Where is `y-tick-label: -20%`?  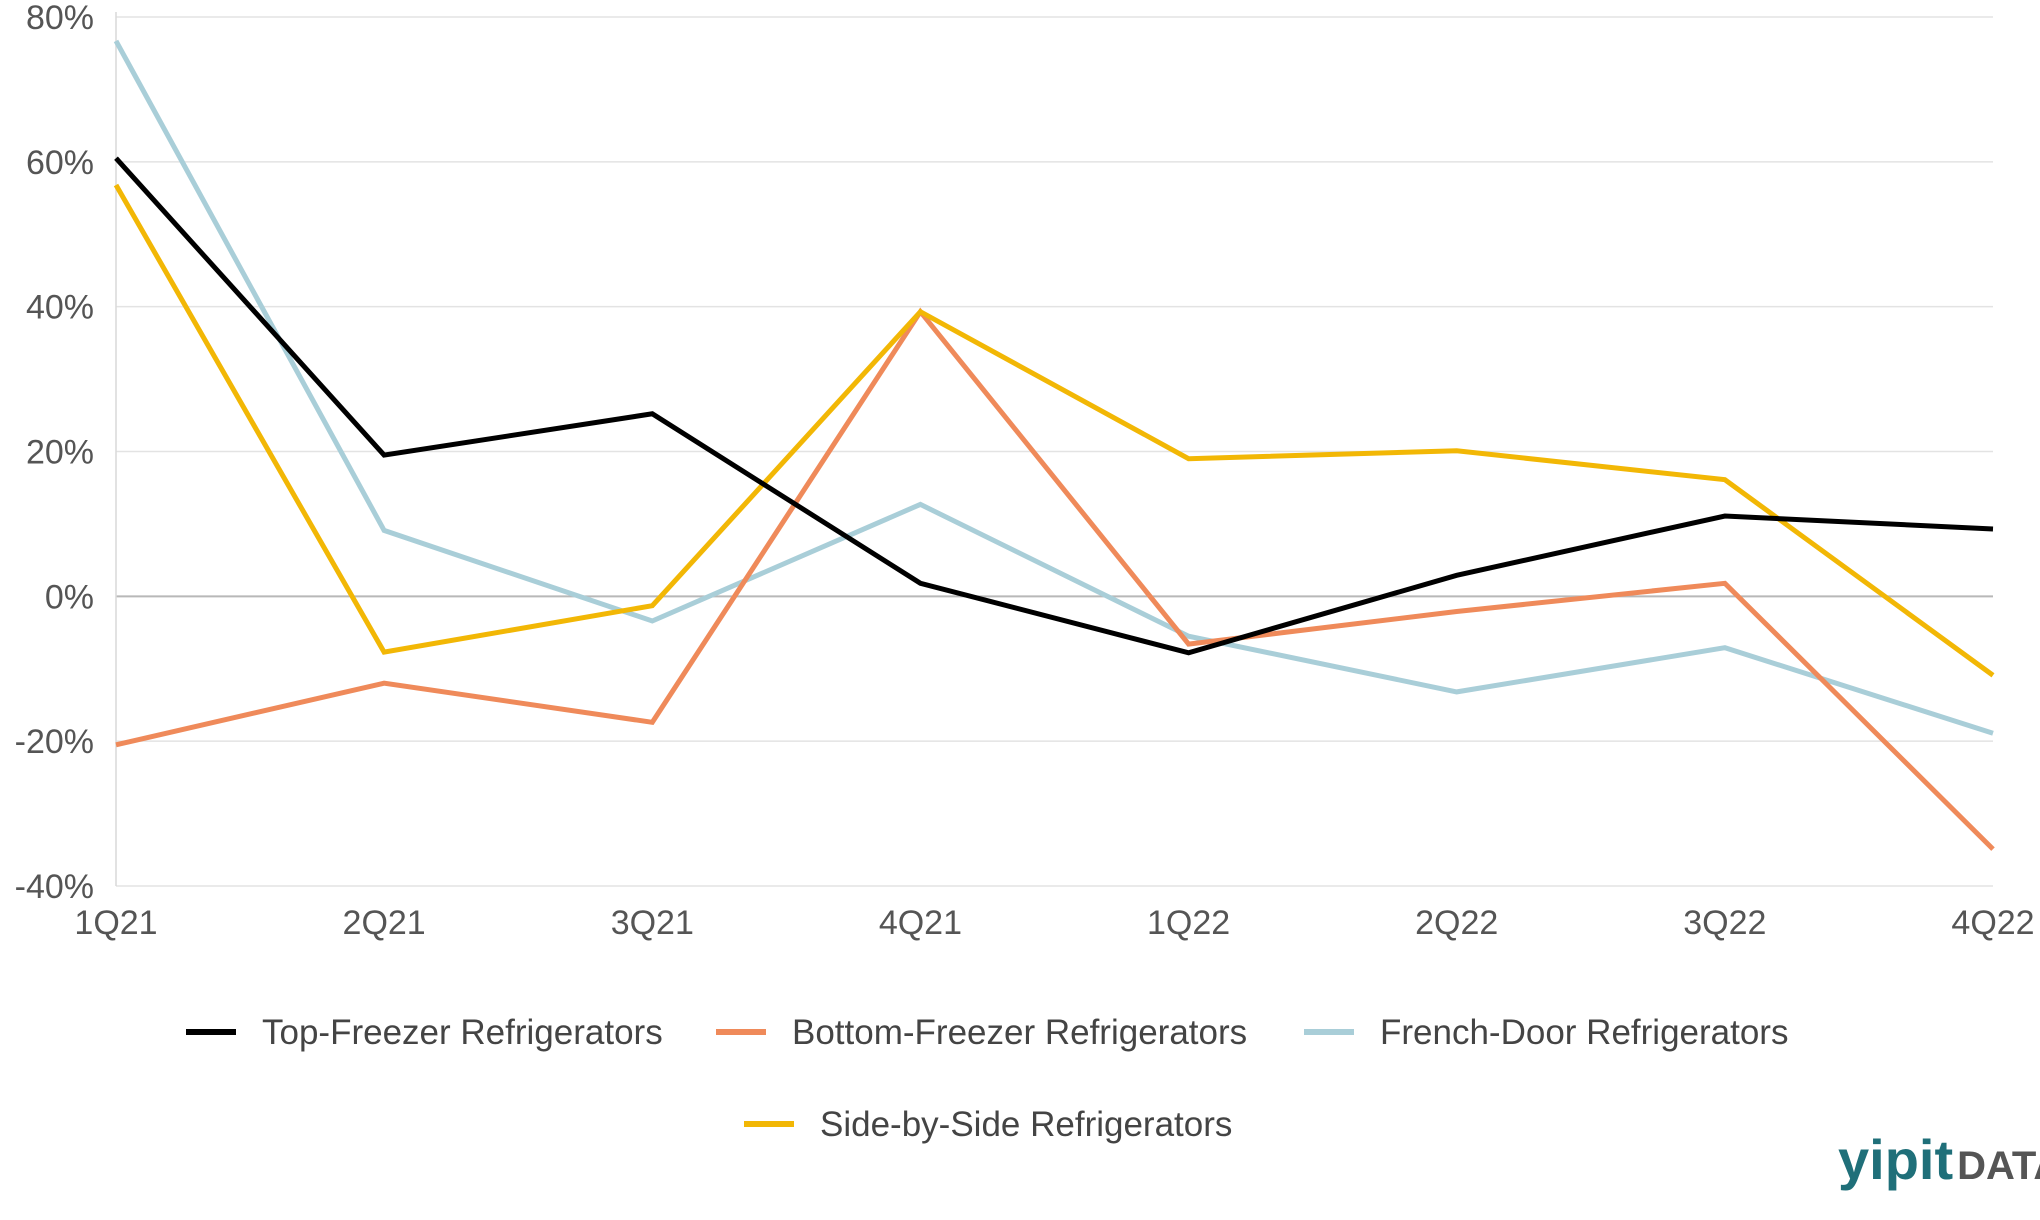
y-tick-label: -20% is located at coordinates (54, 742).